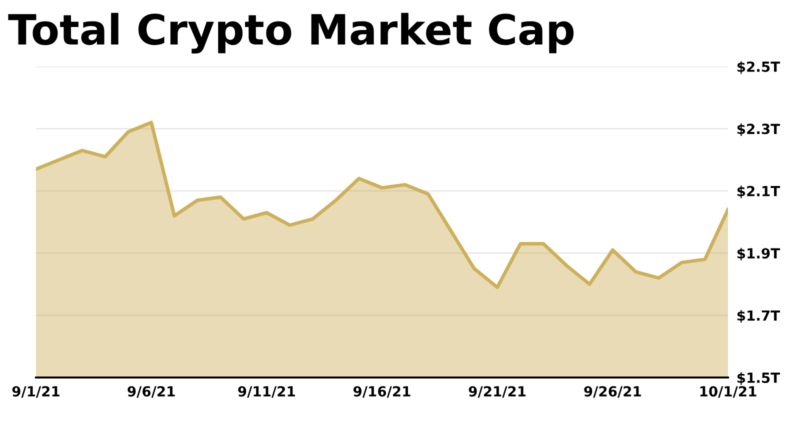  What do you see at coordinates (758, 316) in the screenshot?
I see `y-tick-label: $1.7T` at bounding box center [758, 316].